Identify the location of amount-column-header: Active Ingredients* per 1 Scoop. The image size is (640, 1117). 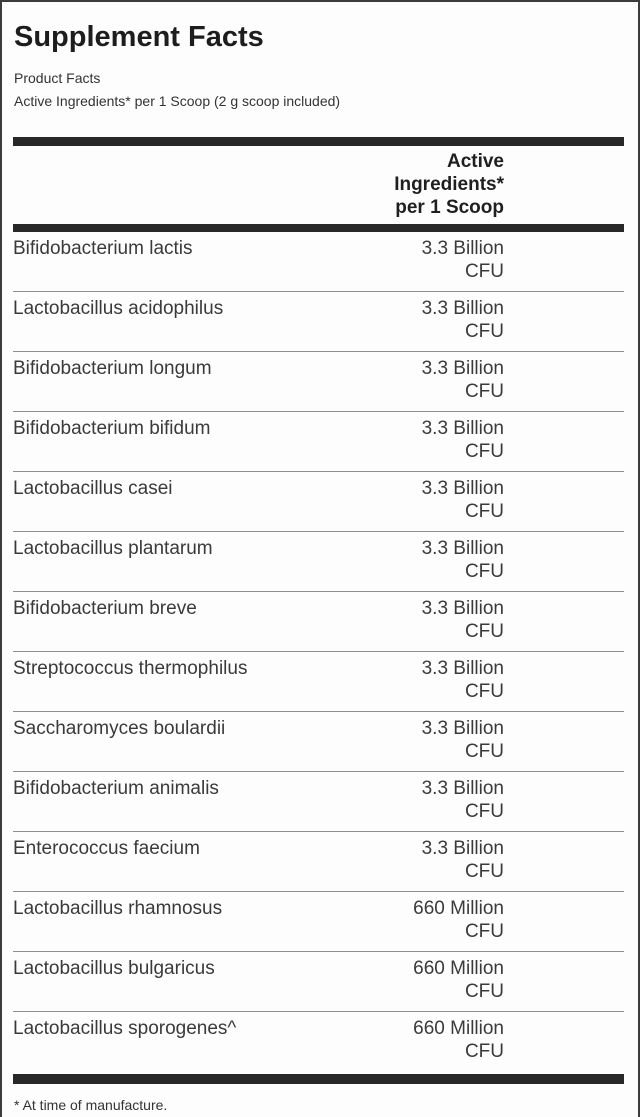
(318, 185).